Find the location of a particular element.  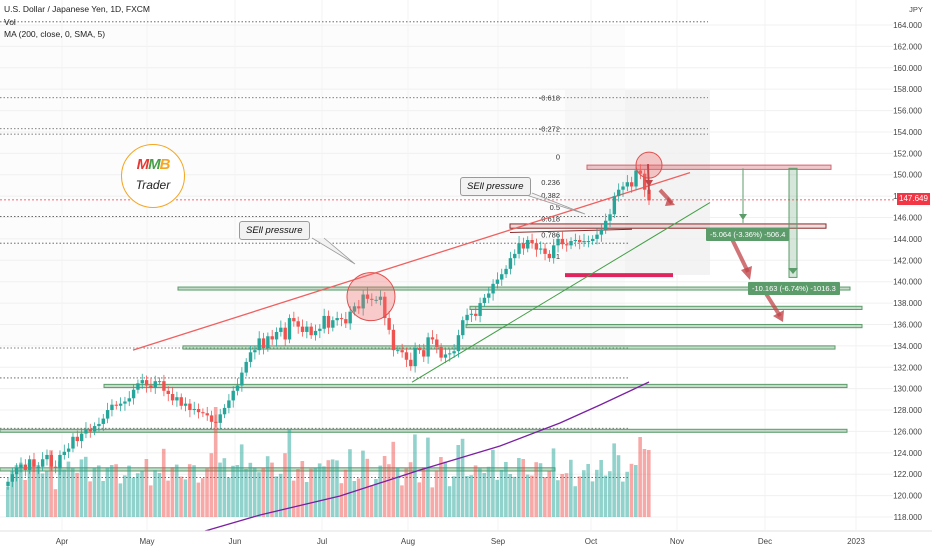

y-tick-label-23: 118.000 is located at coordinates (908, 517).